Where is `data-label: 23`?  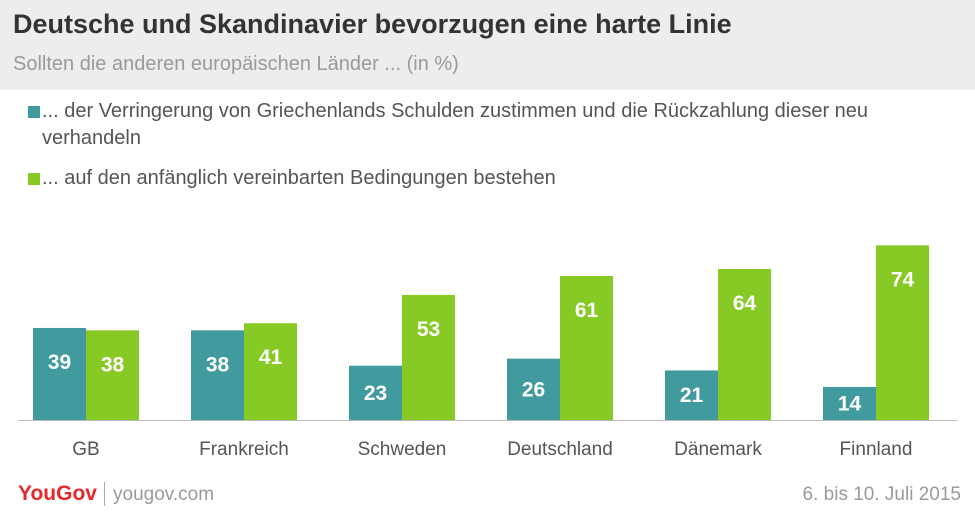
data-label: 23 is located at coordinates (375, 393).